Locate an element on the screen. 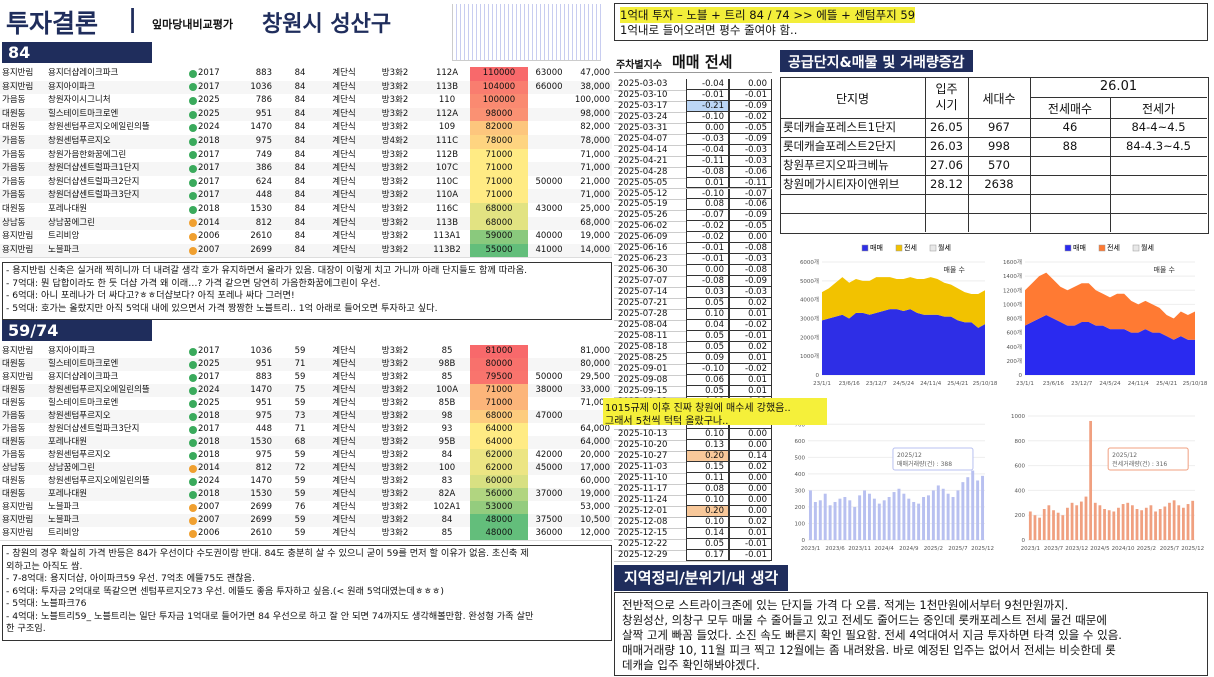 Image resolution: width=1214 pixels, height=677 pixels. legend-swatch is located at coordinates (865, 248).